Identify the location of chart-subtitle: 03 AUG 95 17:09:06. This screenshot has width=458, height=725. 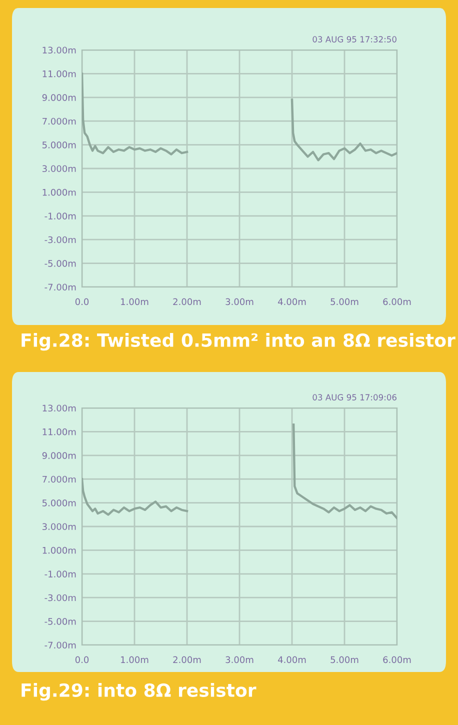
(354, 397).